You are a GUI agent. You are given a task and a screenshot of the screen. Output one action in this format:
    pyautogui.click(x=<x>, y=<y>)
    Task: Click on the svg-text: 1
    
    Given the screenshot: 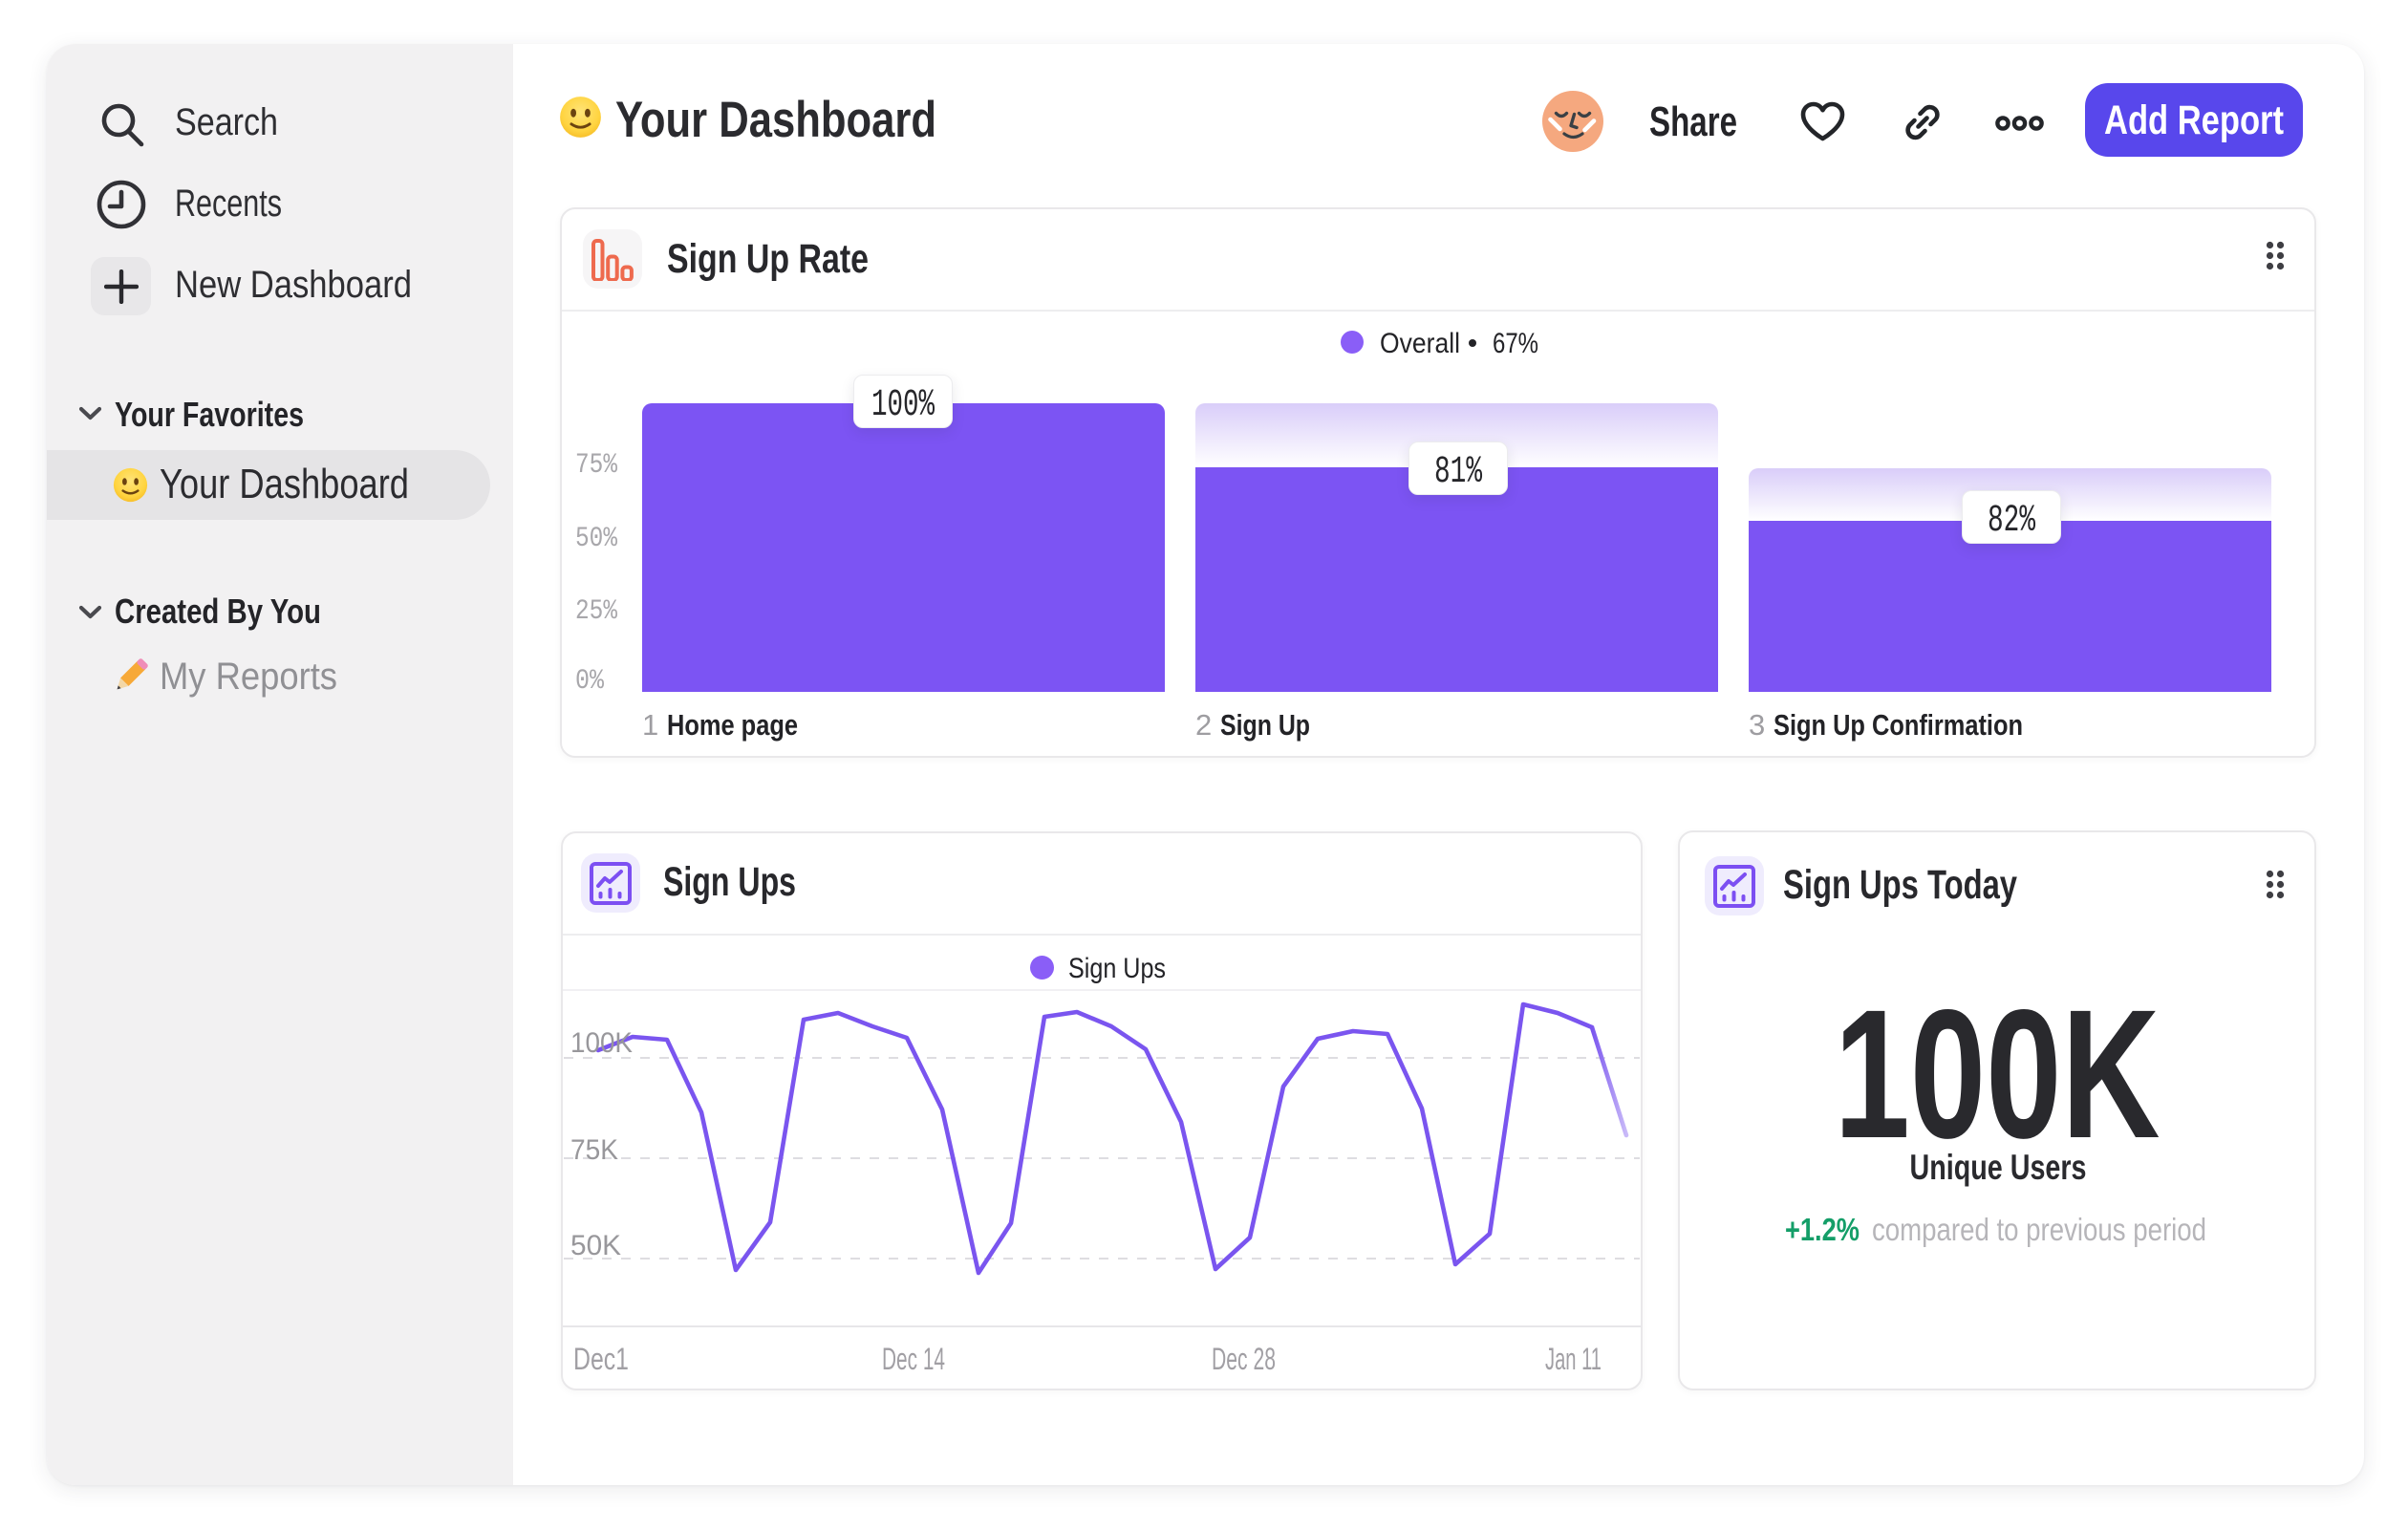 What is the action you would take?
    pyautogui.click(x=650, y=725)
    